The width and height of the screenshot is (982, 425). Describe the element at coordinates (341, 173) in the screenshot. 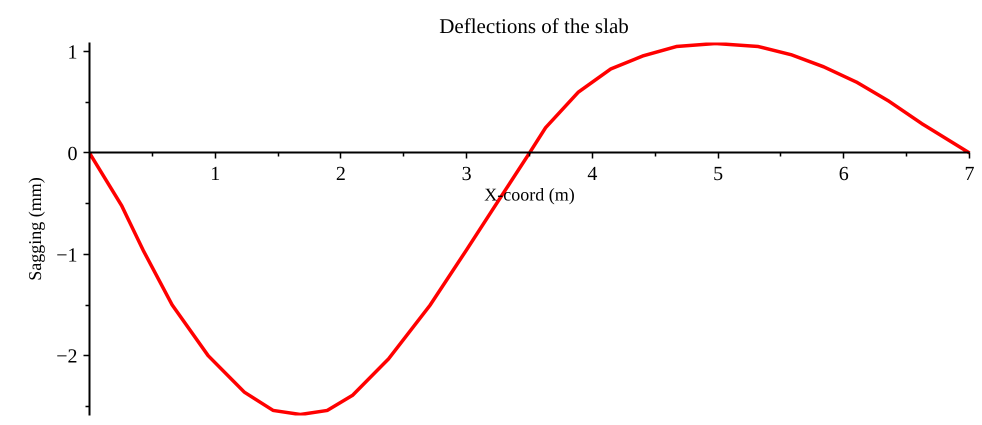

I see `x-tick-label: 2` at that location.